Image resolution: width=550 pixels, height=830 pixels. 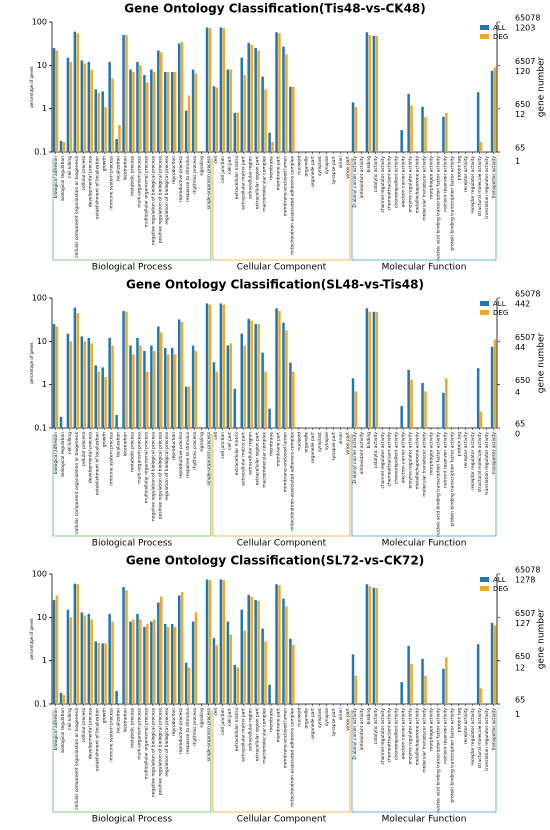 What do you see at coordinates (383, 460) in the screenshot?
I see `x-tick-label: channel regulator activity` at bounding box center [383, 460].